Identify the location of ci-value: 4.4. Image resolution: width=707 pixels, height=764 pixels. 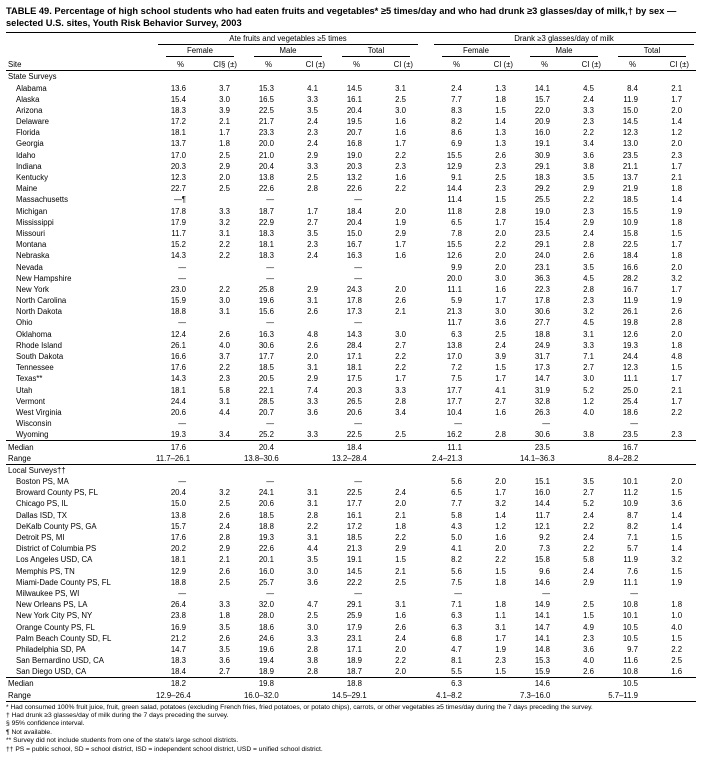
(224, 412).